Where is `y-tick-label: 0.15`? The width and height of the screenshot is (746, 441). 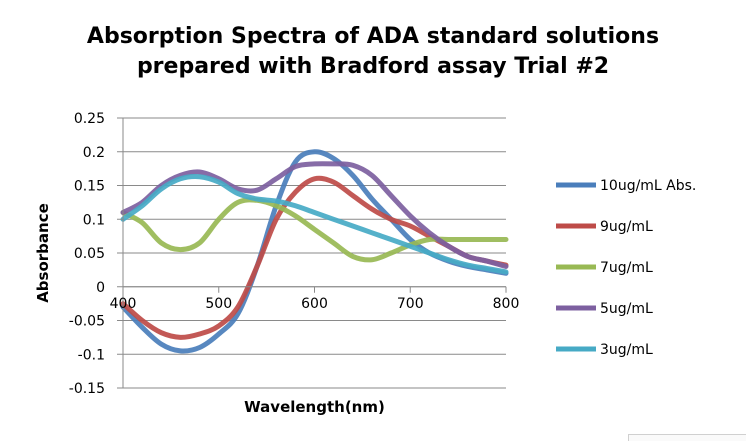 y-tick-label: 0.15 is located at coordinates (89, 187).